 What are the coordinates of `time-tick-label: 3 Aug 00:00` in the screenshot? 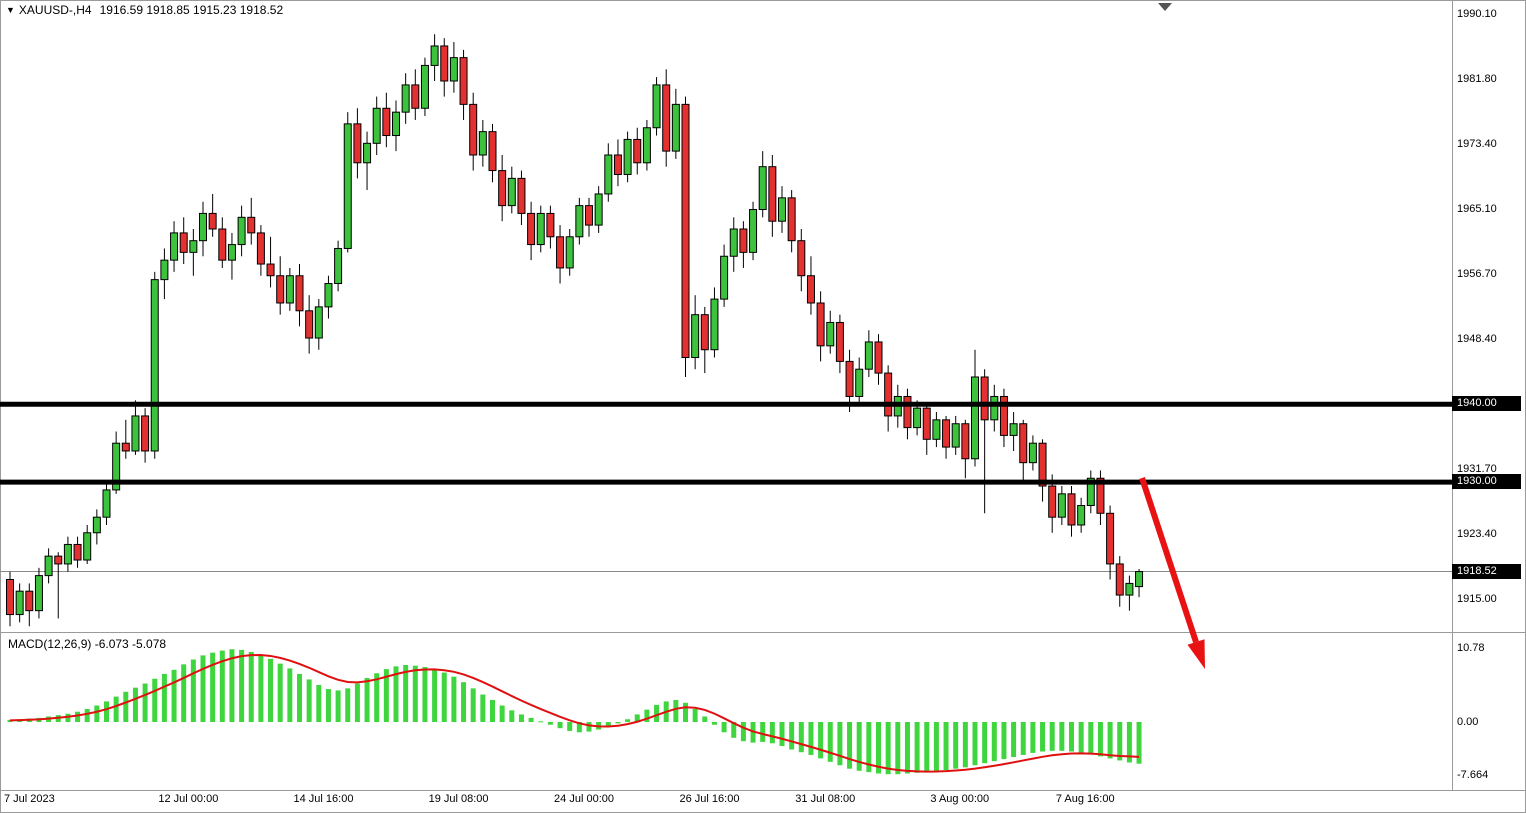 It's located at (960, 799).